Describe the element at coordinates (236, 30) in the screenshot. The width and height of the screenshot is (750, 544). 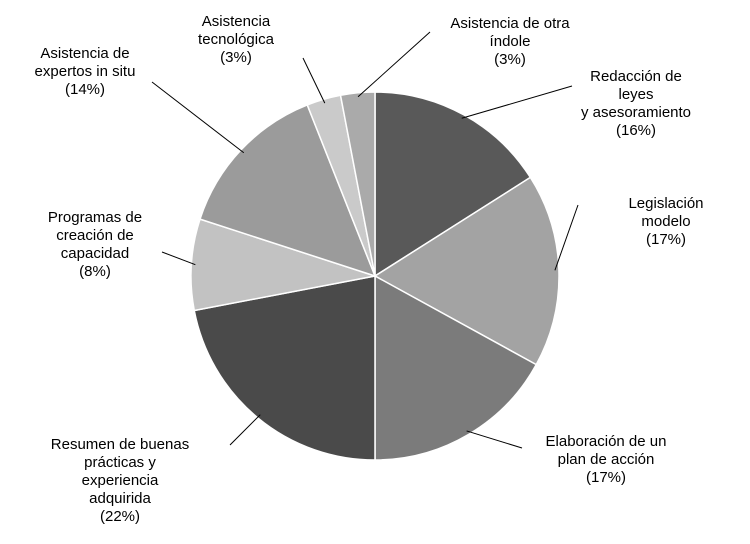
I see `category-label: Asistencia tecnológica` at that location.